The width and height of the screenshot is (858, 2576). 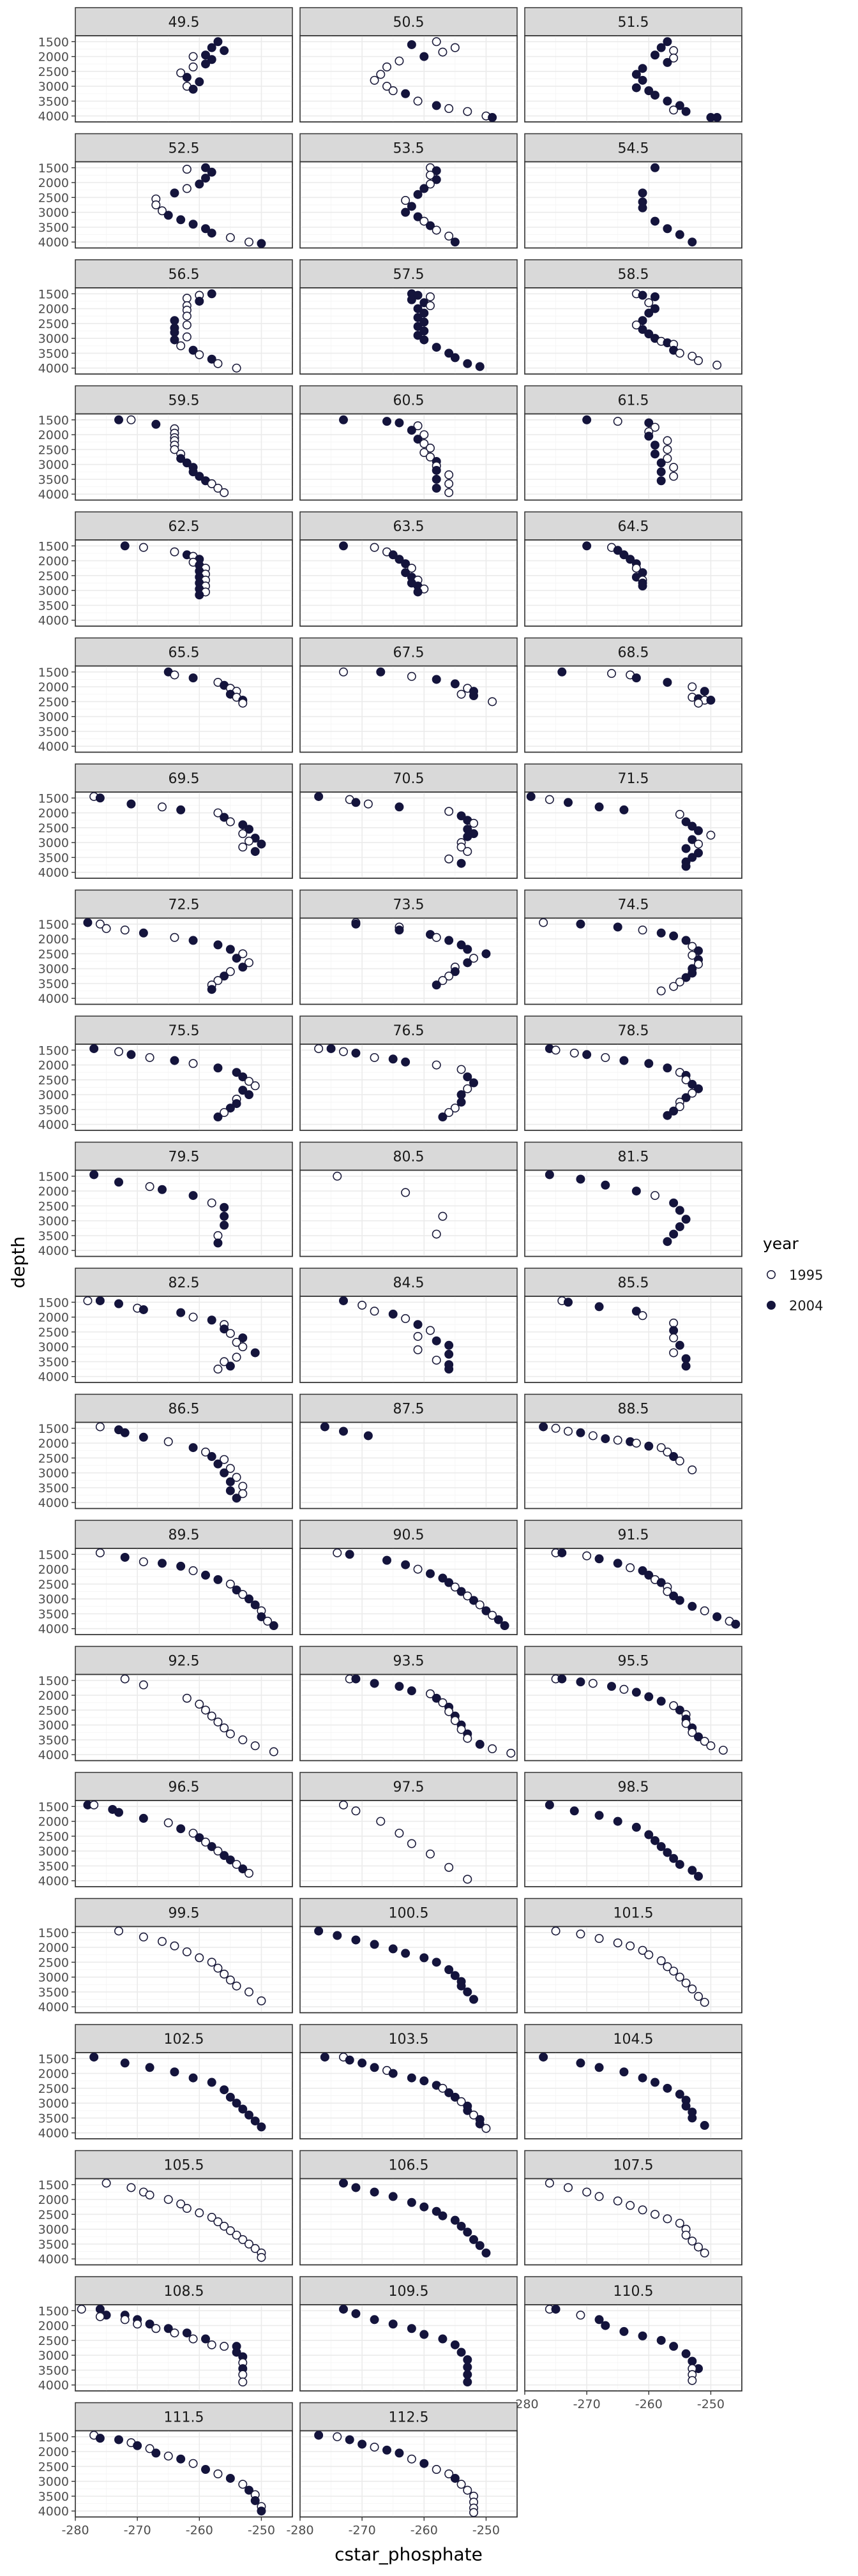 I want to click on facet-panel: 78.5, so click(x=633, y=1073).